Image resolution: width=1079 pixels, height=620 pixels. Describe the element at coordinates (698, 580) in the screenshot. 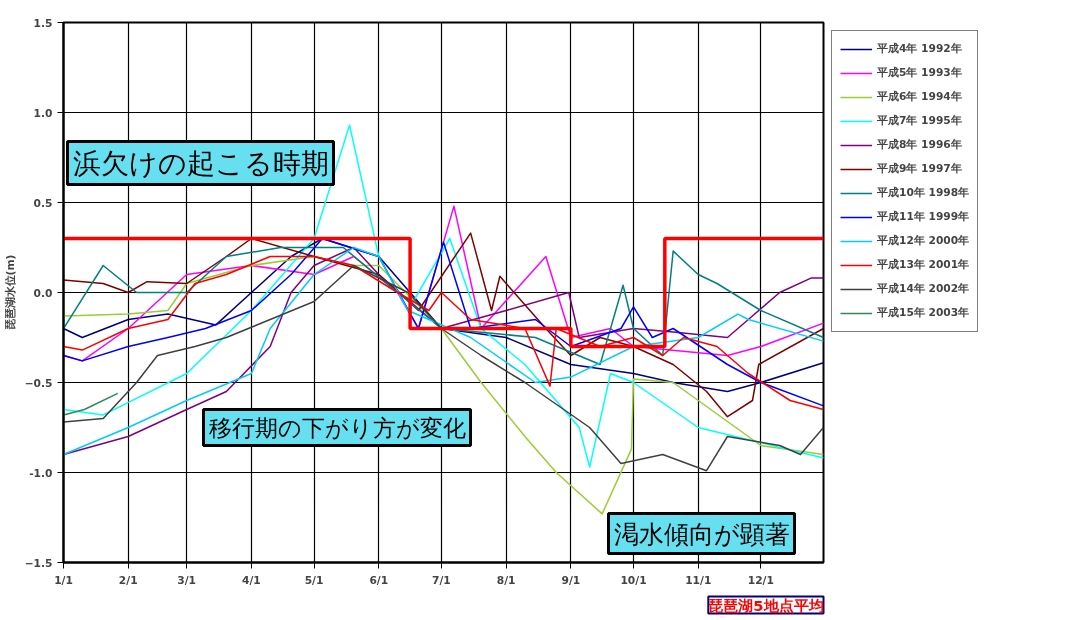

I see `x-tick-label: 11/1` at that location.